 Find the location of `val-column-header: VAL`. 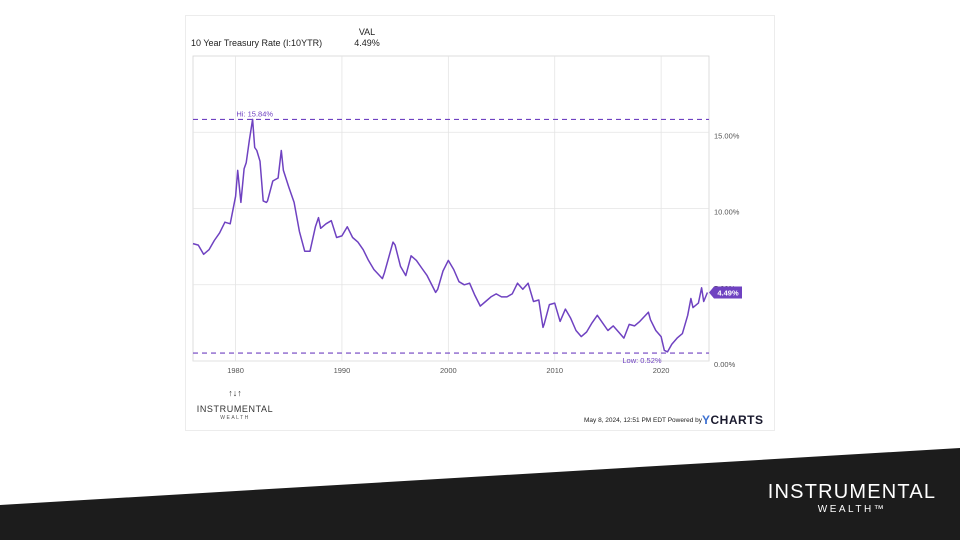

val-column-header: VAL is located at coordinates (367, 32).